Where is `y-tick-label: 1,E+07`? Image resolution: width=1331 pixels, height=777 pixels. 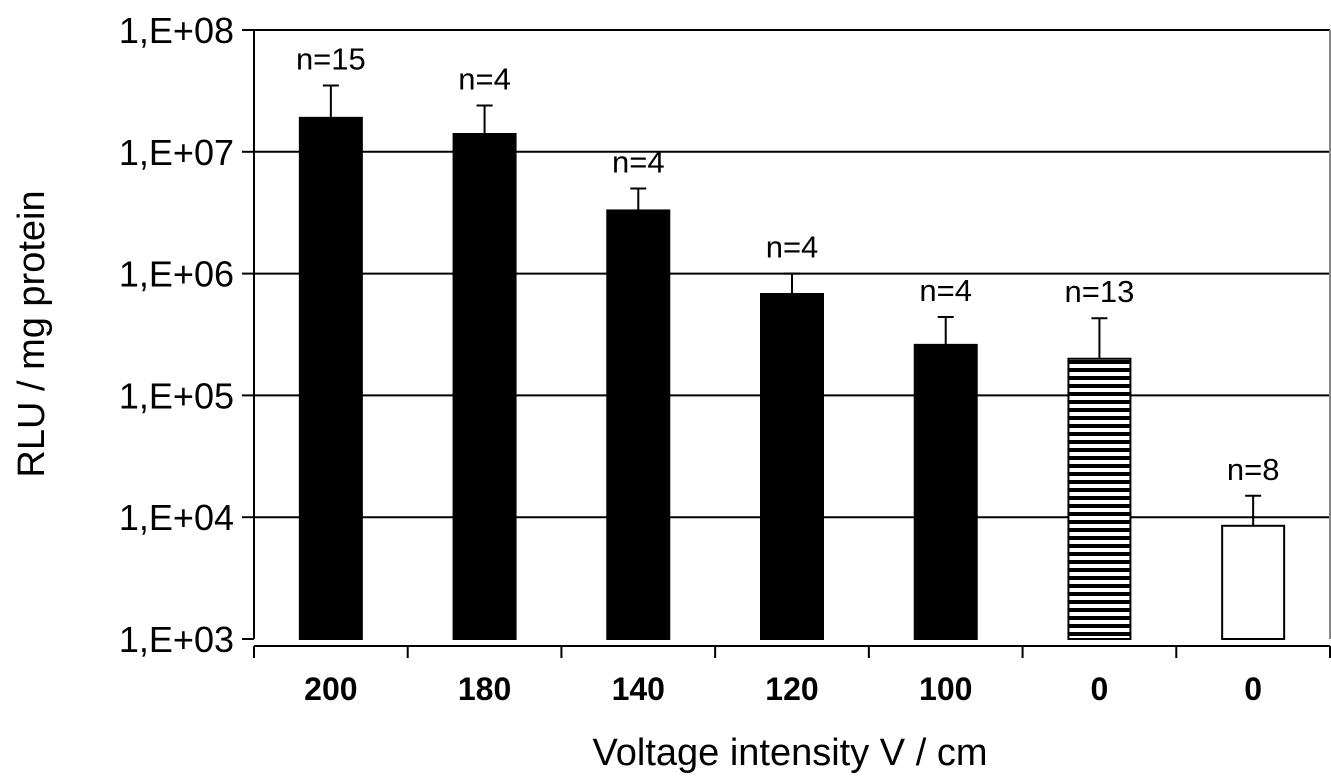
y-tick-label: 1,E+07 is located at coordinates (176, 152).